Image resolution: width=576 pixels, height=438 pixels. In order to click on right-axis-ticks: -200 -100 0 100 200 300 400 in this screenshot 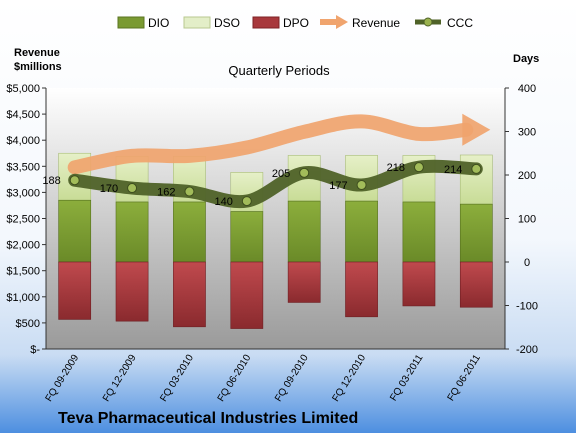, I will do `click(521, 219)`.